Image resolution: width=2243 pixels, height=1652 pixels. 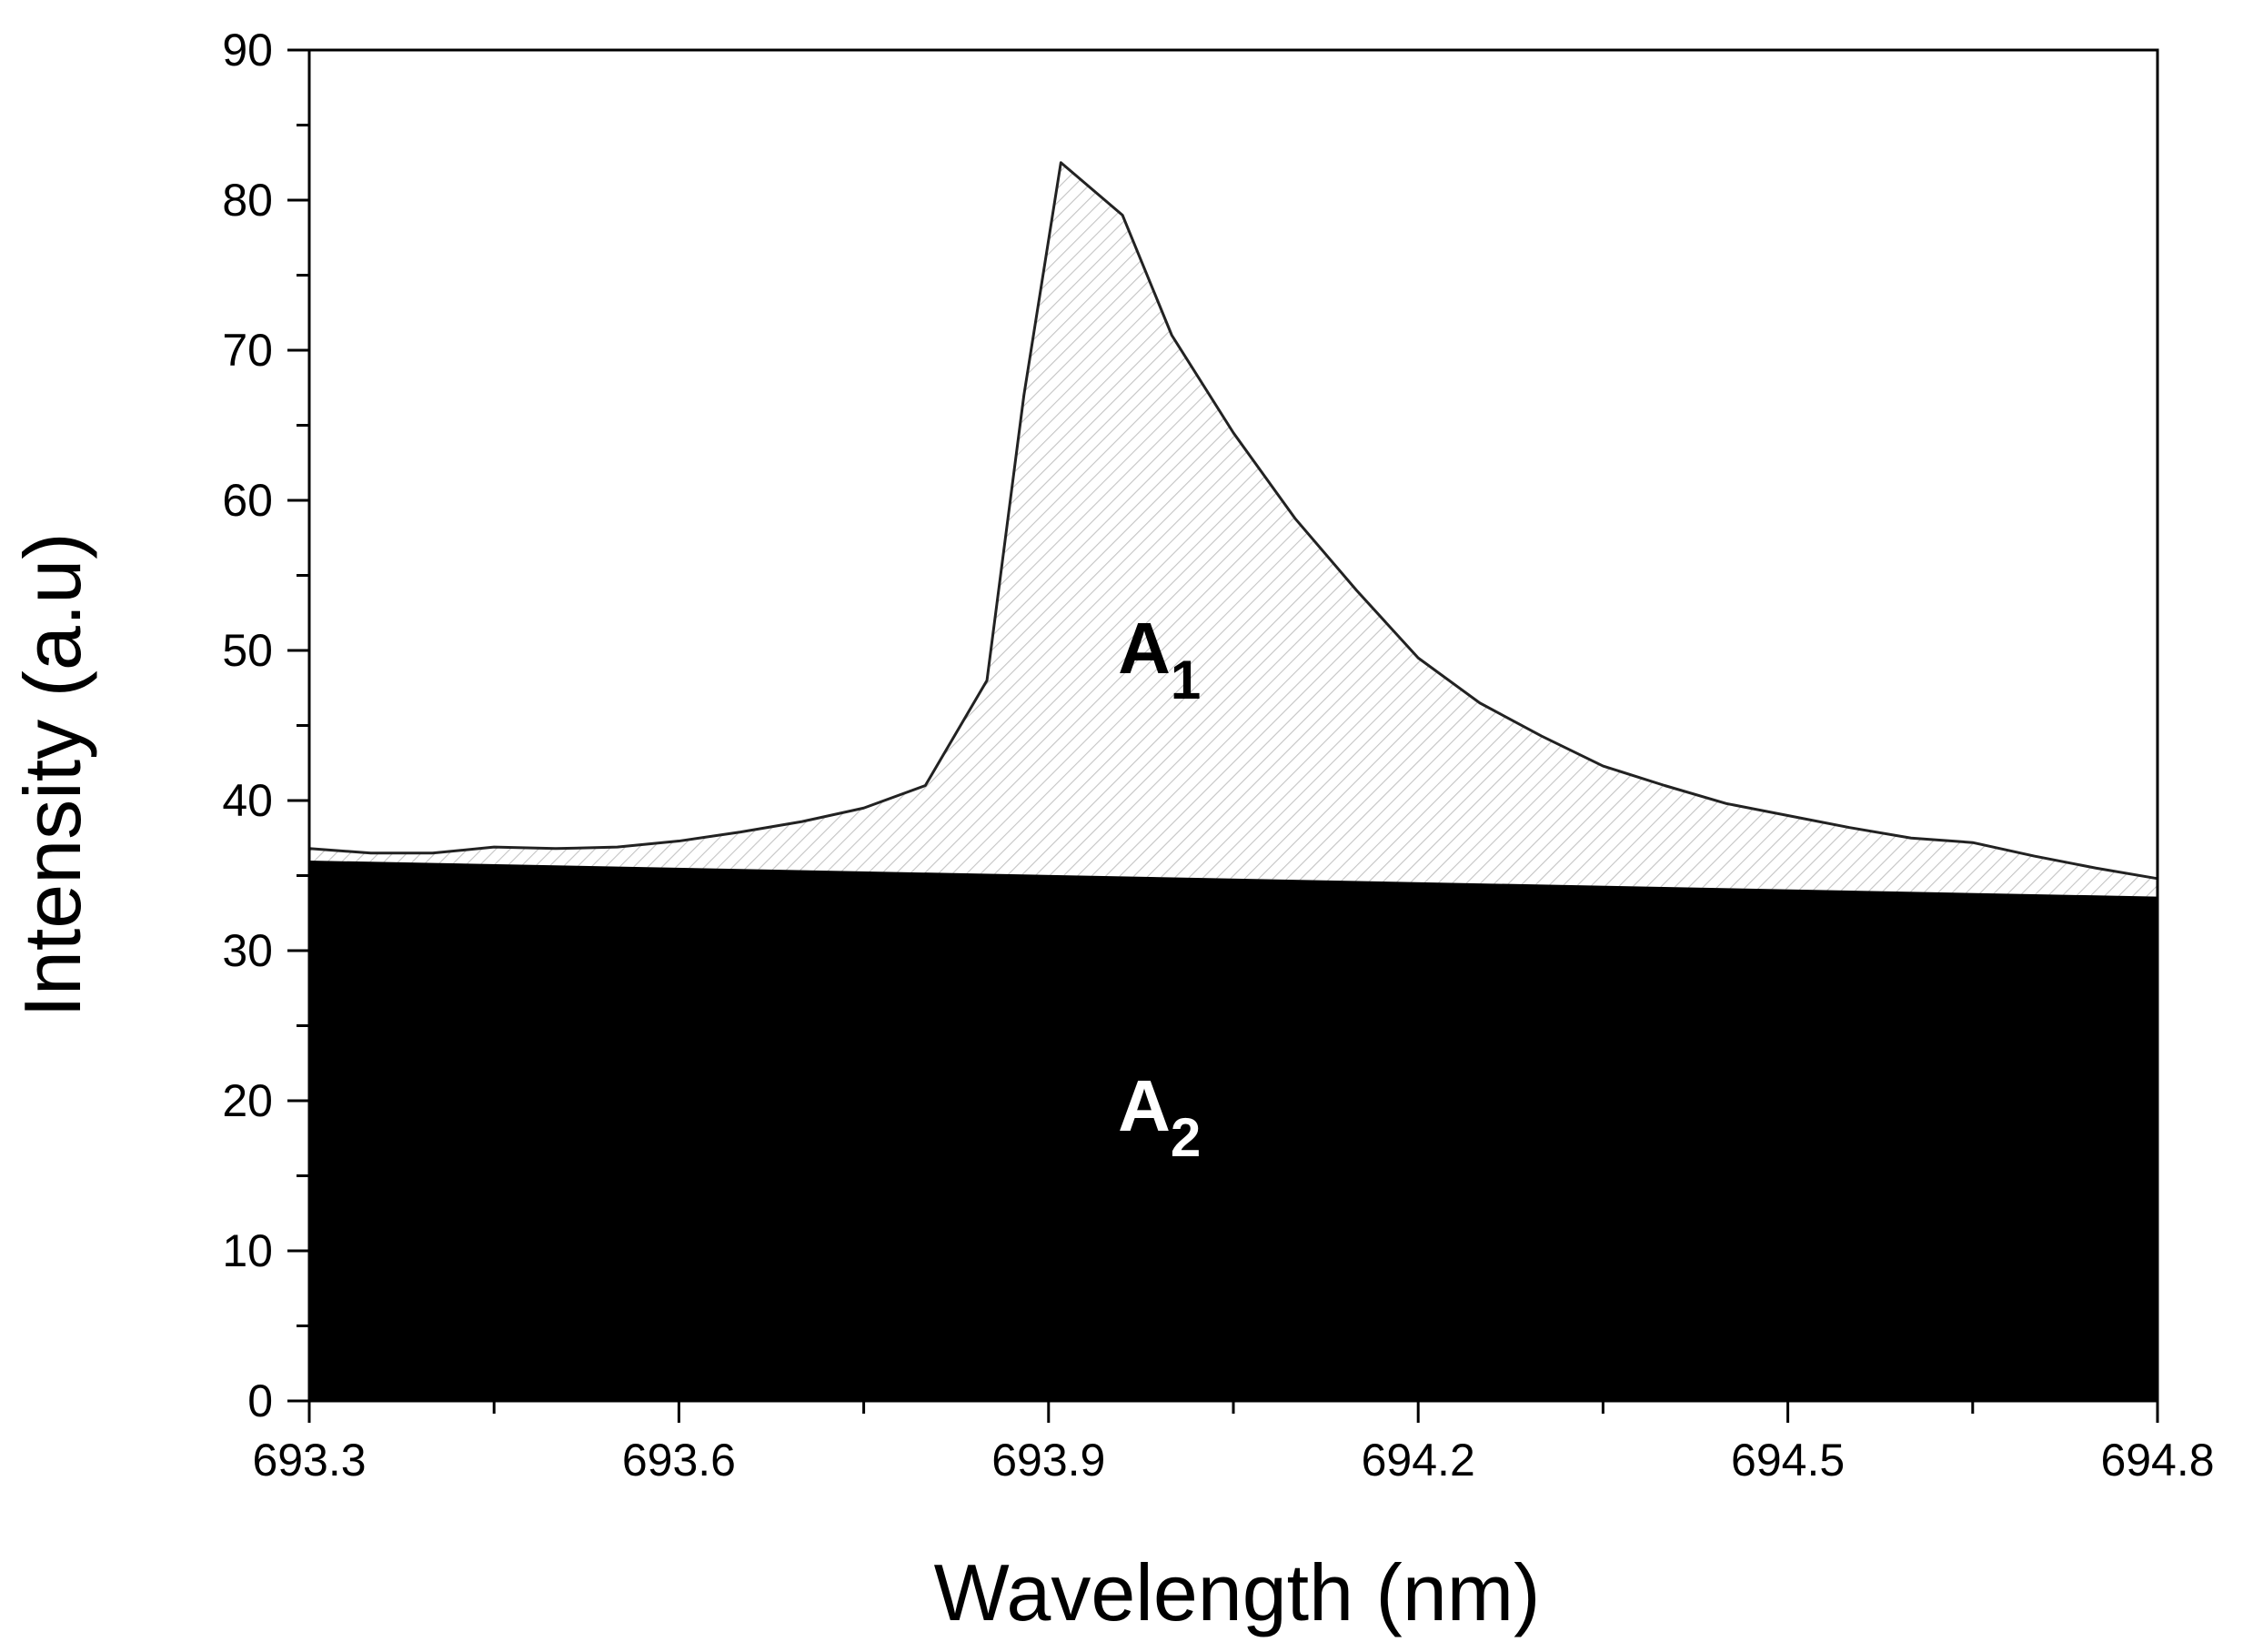 I want to click on y-tick-label: 50, so click(x=247, y=650).